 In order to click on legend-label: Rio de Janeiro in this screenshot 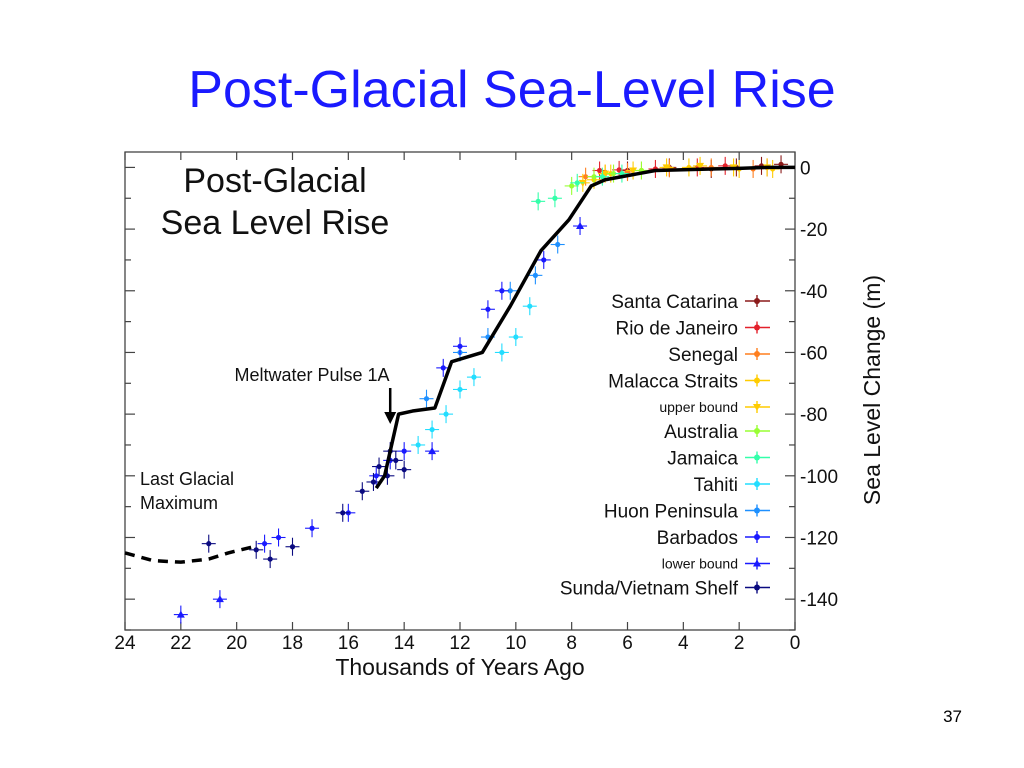, I will do `click(676, 329)`.